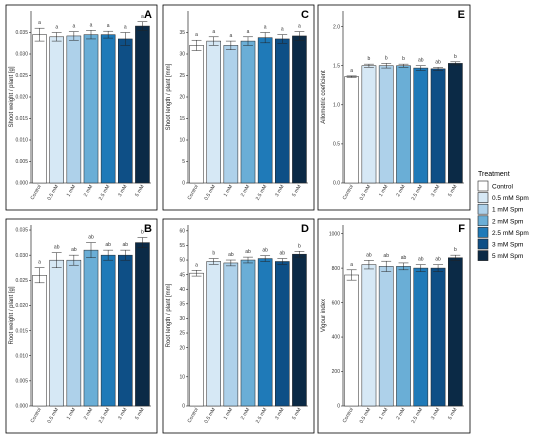  What do you see at coordinates (182, 119) in the screenshot?
I see `y-tick-label: 15` at bounding box center [182, 119].